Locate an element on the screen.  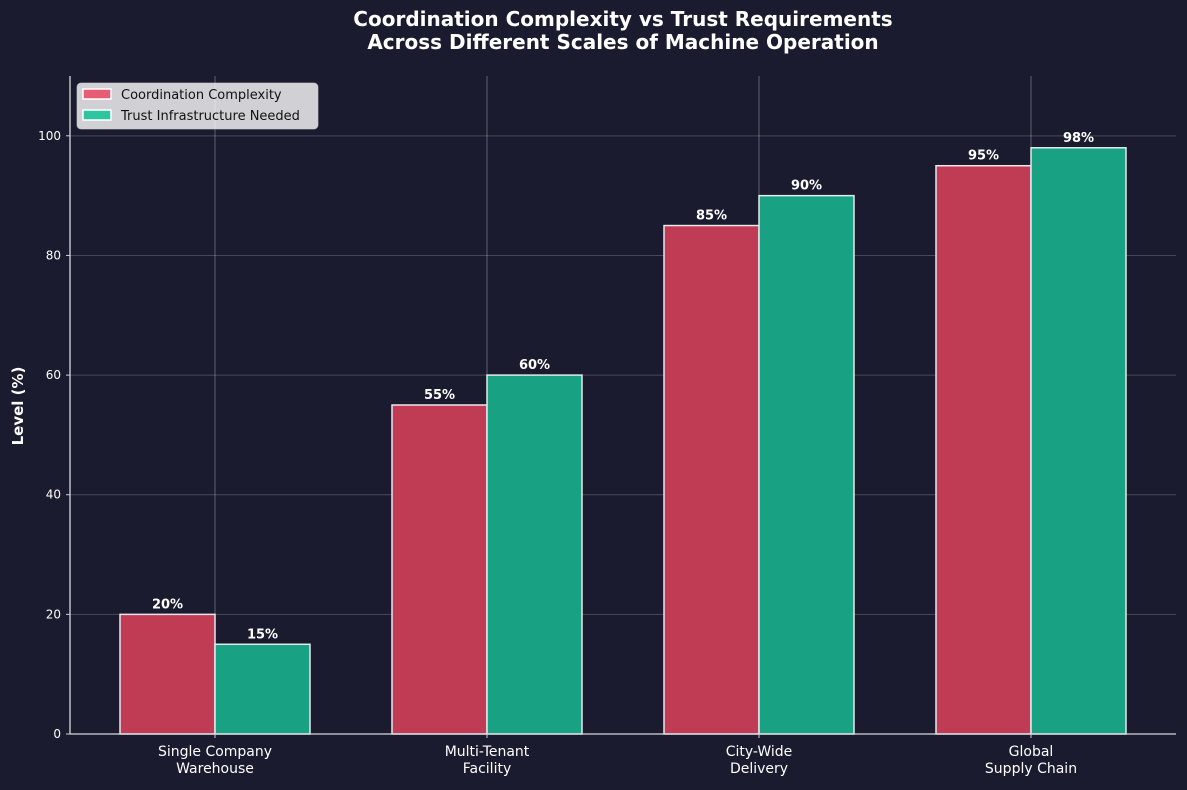
x-tick-label: Supply Chain is located at coordinates (1031, 769).